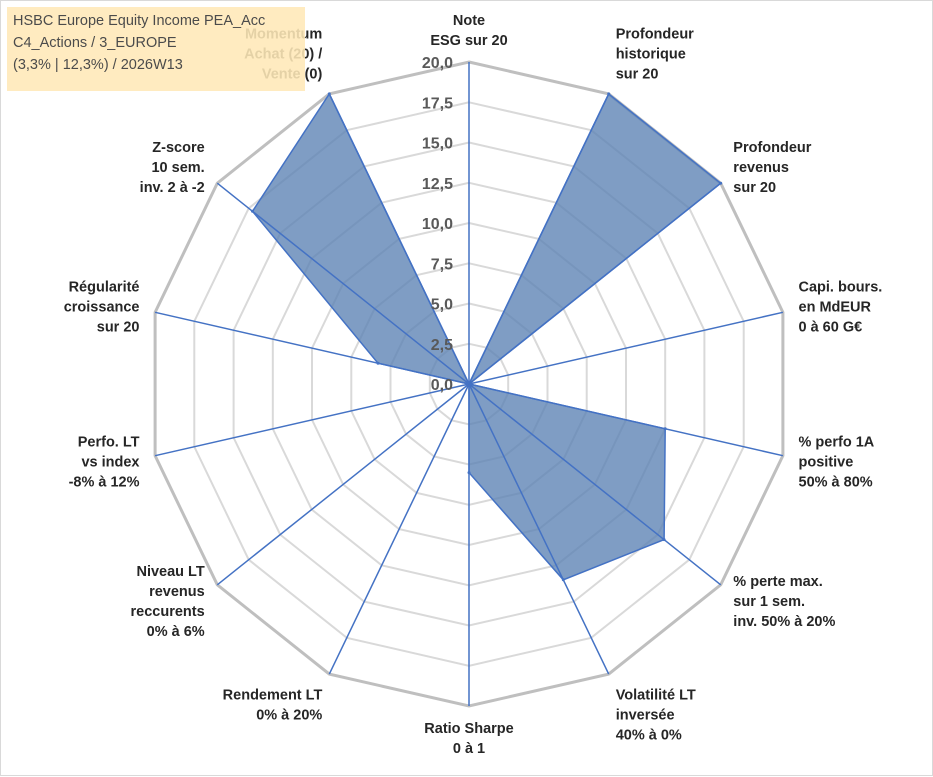 This screenshot has width=933, height=777. Describe the element at coordinates (826, 462) in the screenshot. I see `axis-label-4-line-1: positive` at that location.